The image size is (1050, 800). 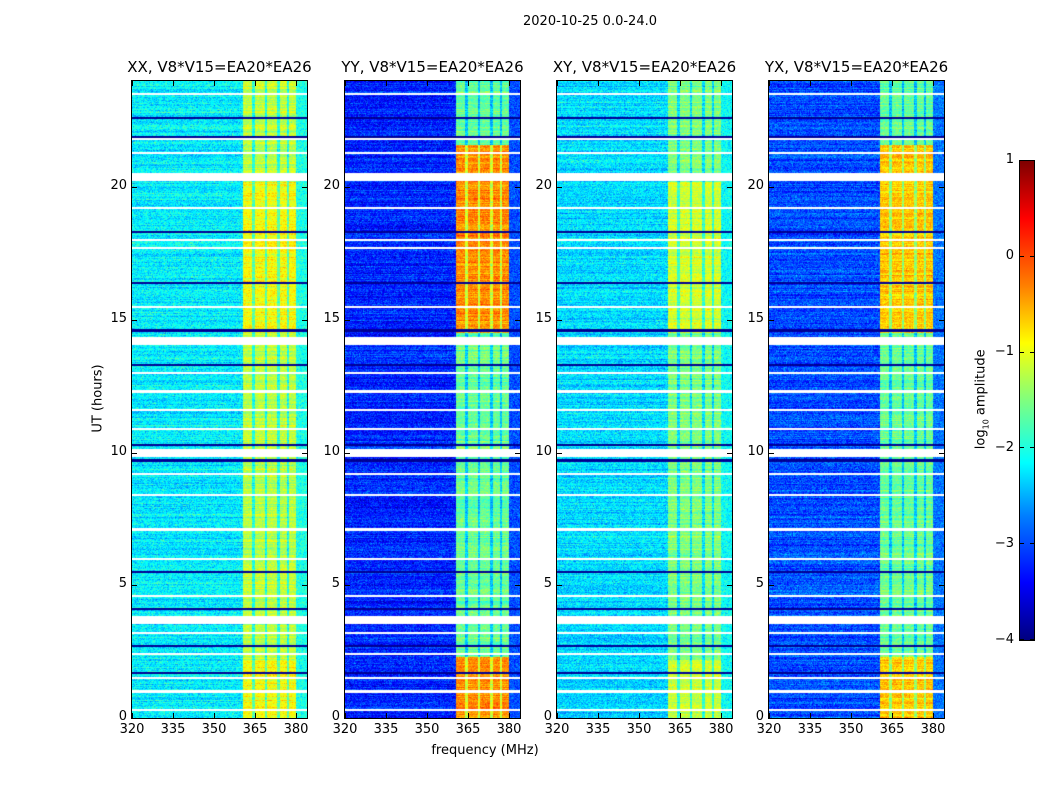 I want to click on colorbar-tick-label: −4, so click(x=1004, y=639).